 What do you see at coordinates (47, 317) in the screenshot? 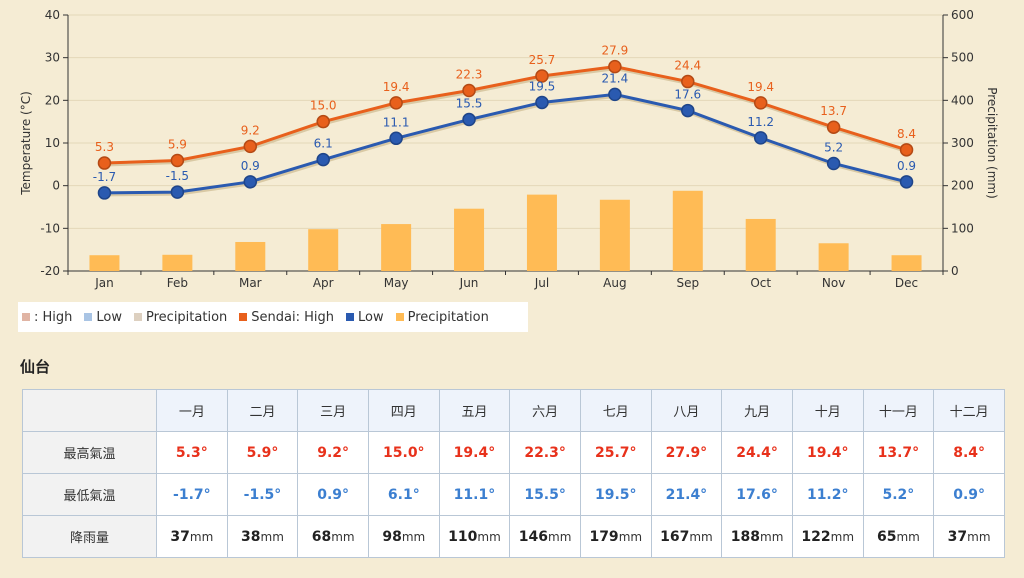
I see `legend-item: : High` at bounding box center [47, 317].